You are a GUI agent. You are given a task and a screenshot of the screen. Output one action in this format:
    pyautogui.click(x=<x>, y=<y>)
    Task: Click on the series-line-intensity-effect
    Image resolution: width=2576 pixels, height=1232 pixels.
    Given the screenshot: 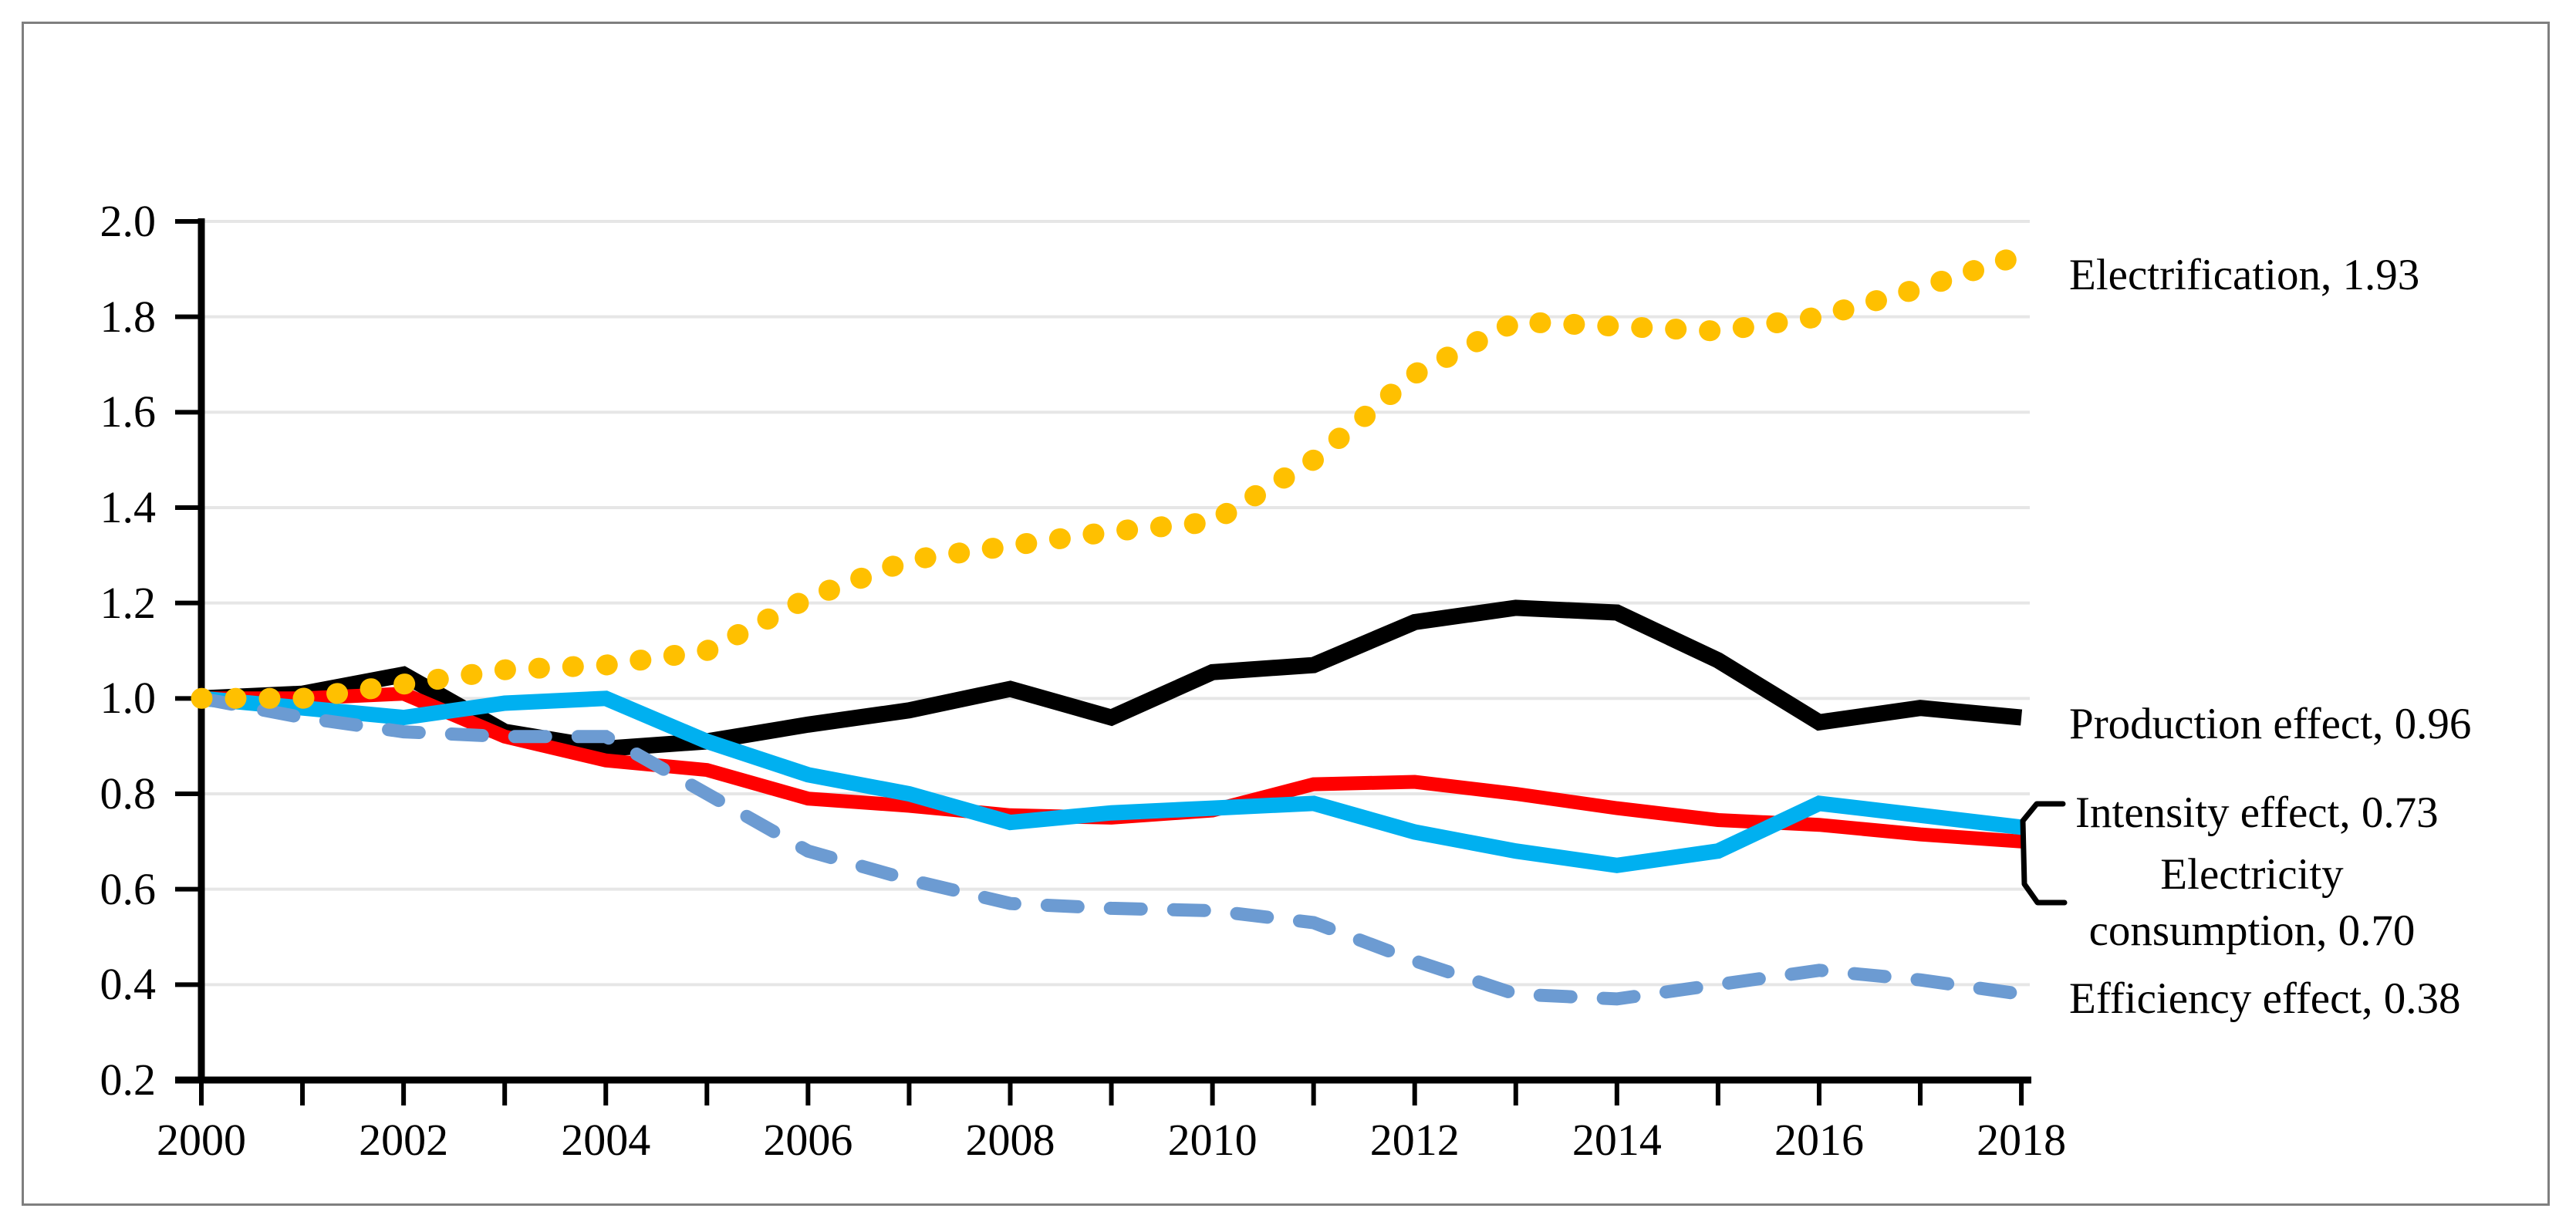 What is the action you would take?
    pyautogui.click(x=1112, y=781)
    